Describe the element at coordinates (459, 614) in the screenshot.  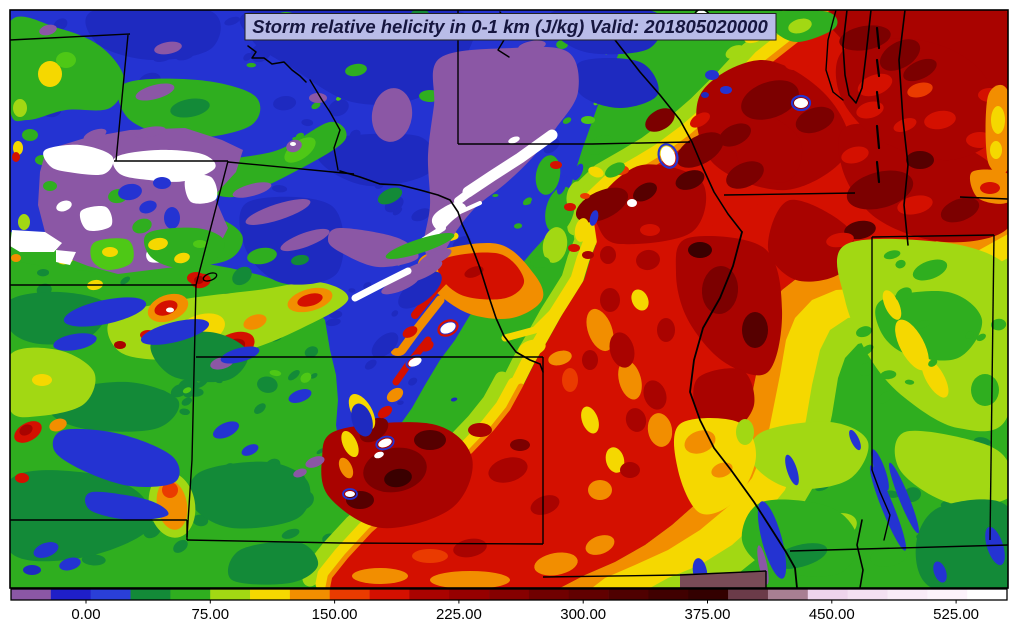
I see `svg-text: 225.00` at that location.